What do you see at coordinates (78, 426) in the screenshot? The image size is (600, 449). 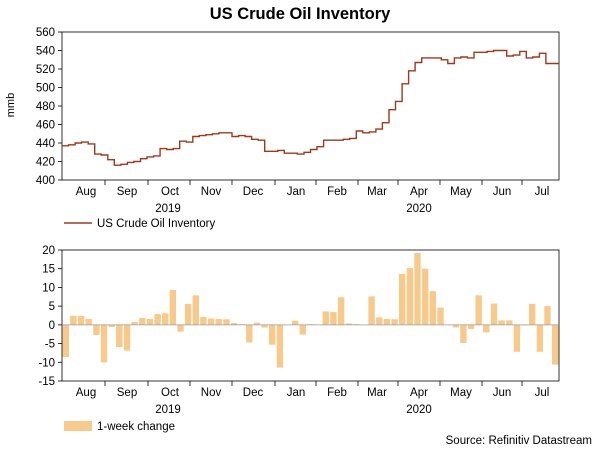 I see `legend-bar-swatch` at bounding box center [78, 426].